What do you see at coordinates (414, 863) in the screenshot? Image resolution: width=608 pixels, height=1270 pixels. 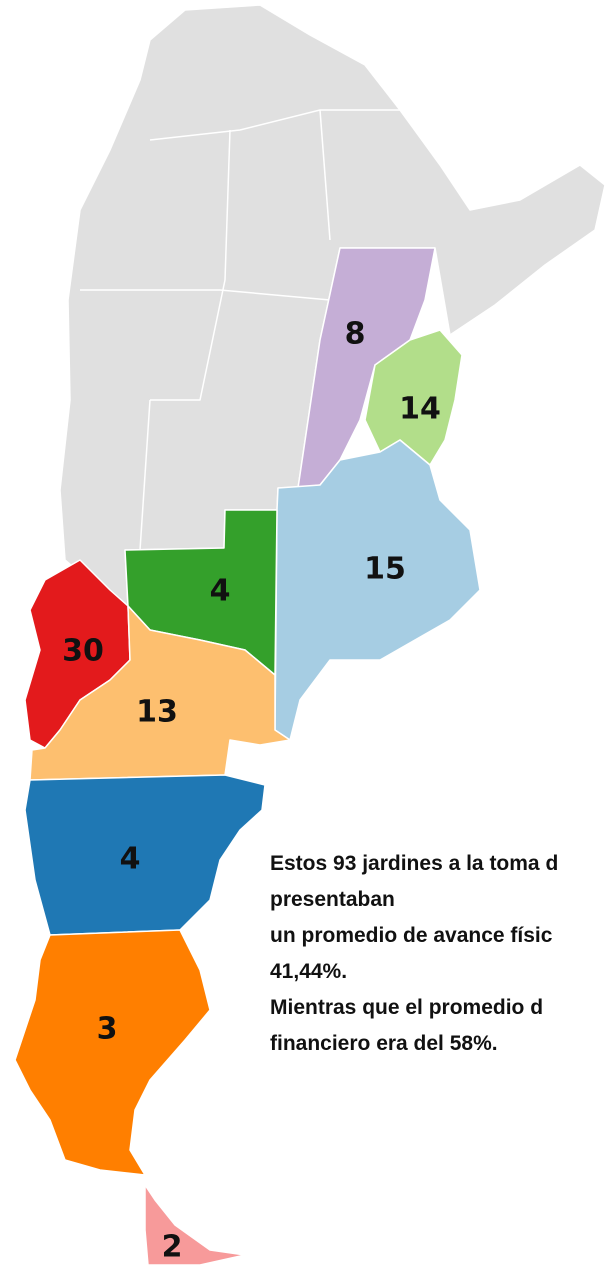 I see `note-line: Estos 93 jardines a la toma d` at bounding box center [414, 863].